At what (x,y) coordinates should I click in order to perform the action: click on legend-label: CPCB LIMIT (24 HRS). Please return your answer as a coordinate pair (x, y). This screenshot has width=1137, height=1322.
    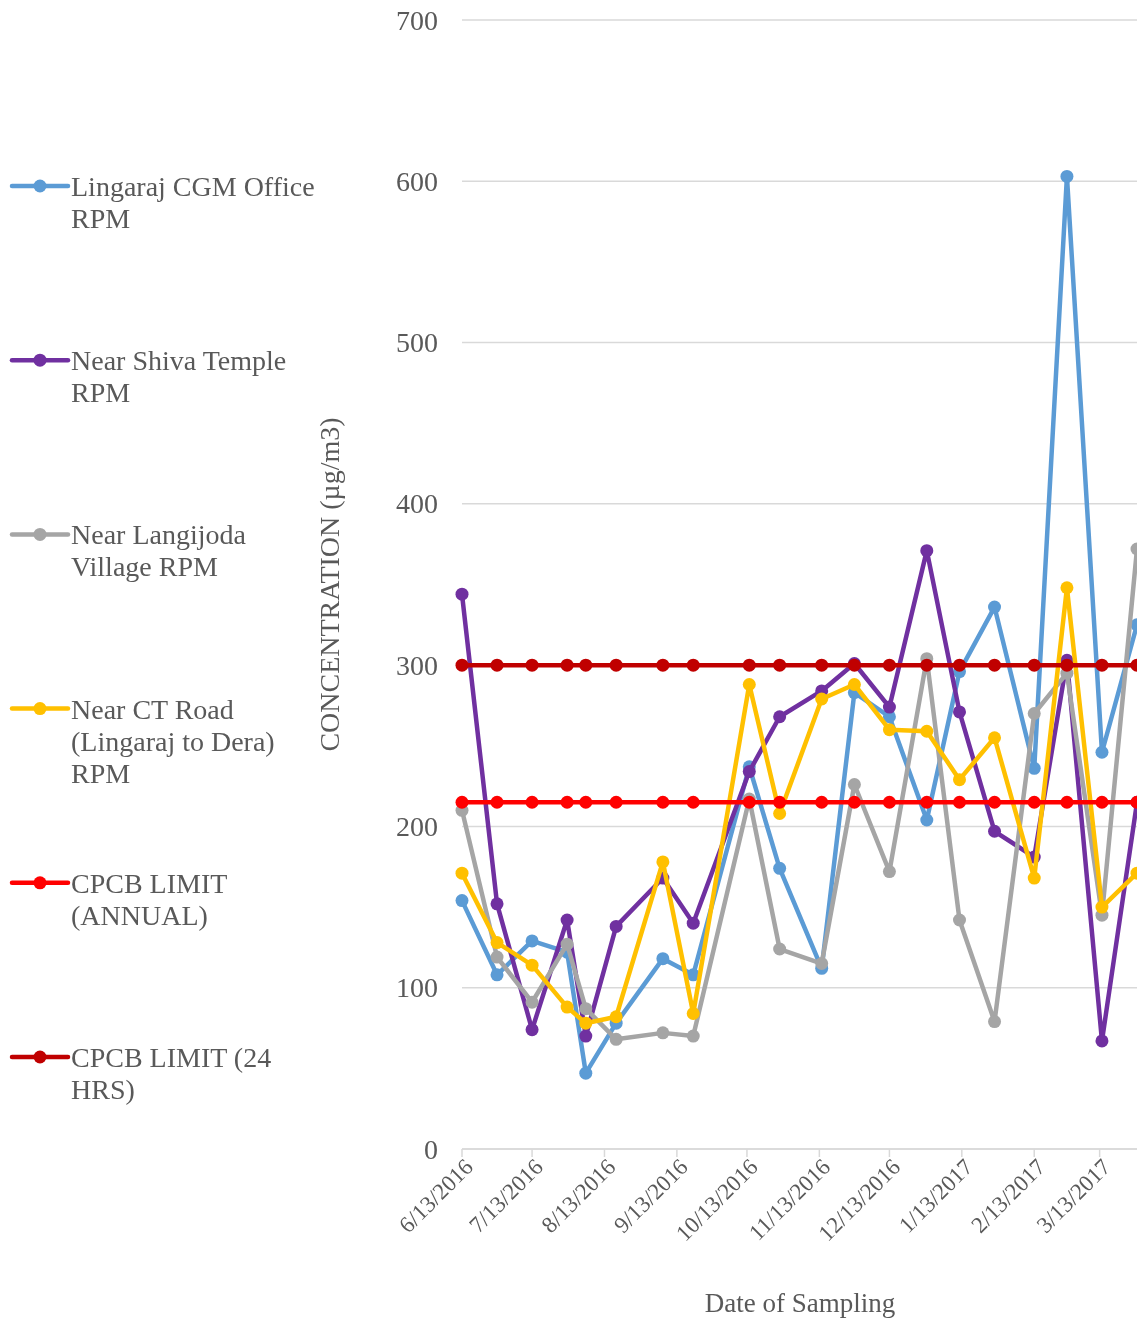
    Looking at the image, I should click on (171, 1073).